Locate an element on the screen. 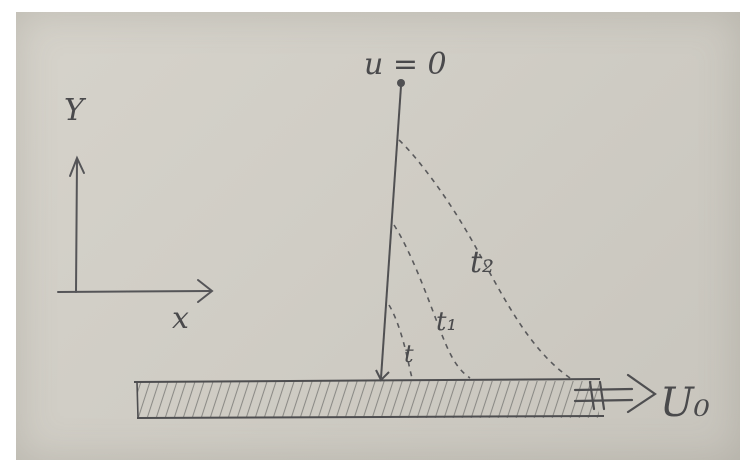  label-t-small: t is located at coordinates (409, 354).